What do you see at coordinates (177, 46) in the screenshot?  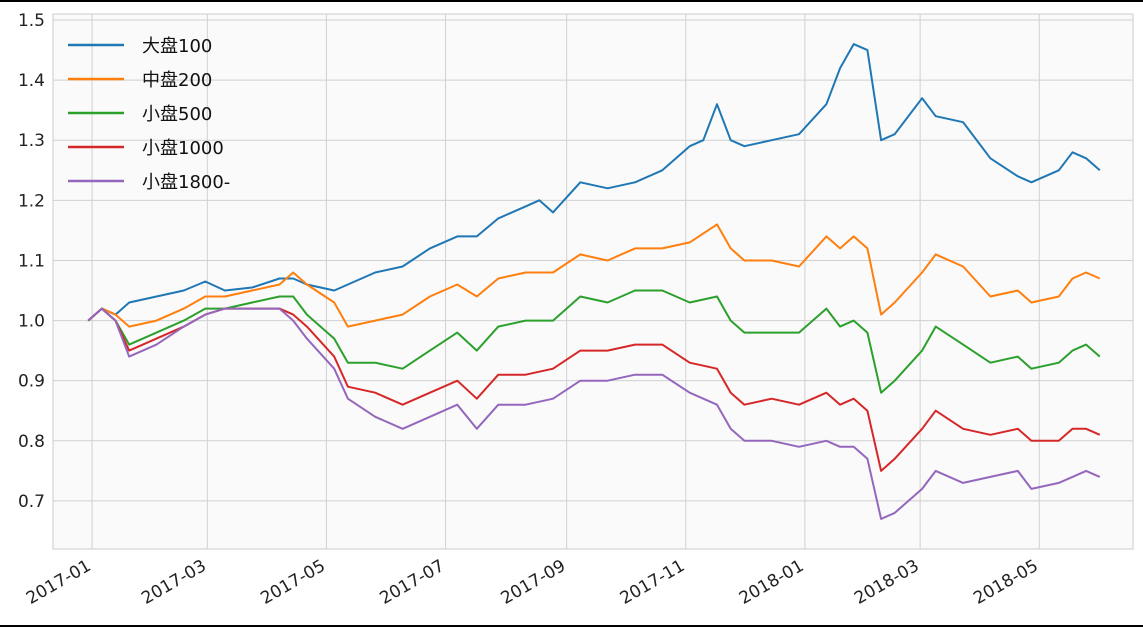 I see `legend-label: 大盘100` at bounding box center [177, 46].